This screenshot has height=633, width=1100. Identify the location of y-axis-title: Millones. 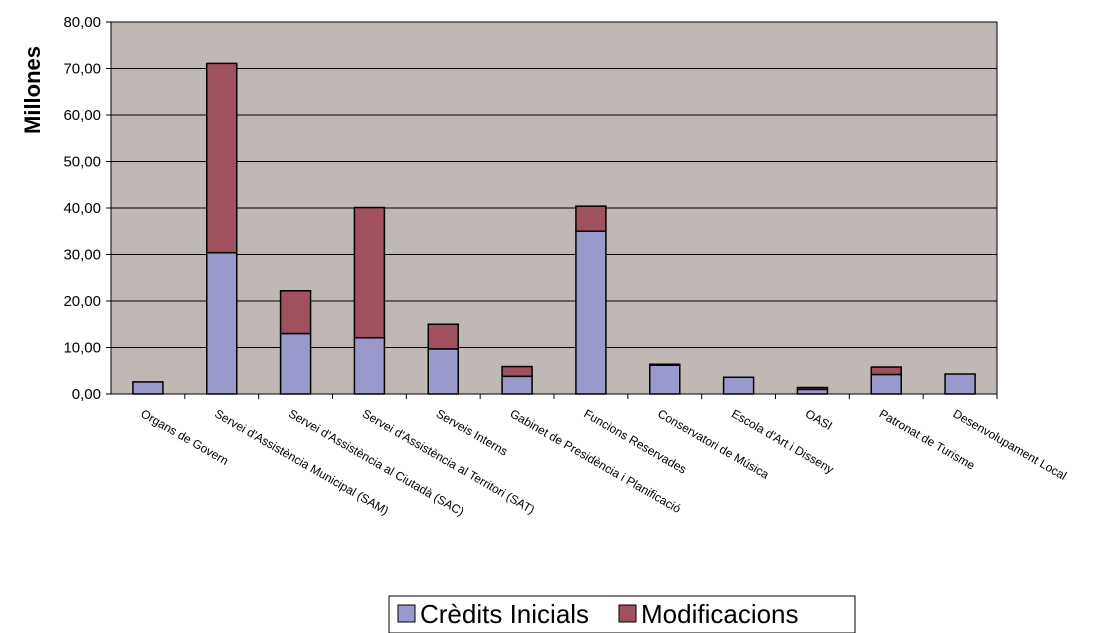
(32, 90).